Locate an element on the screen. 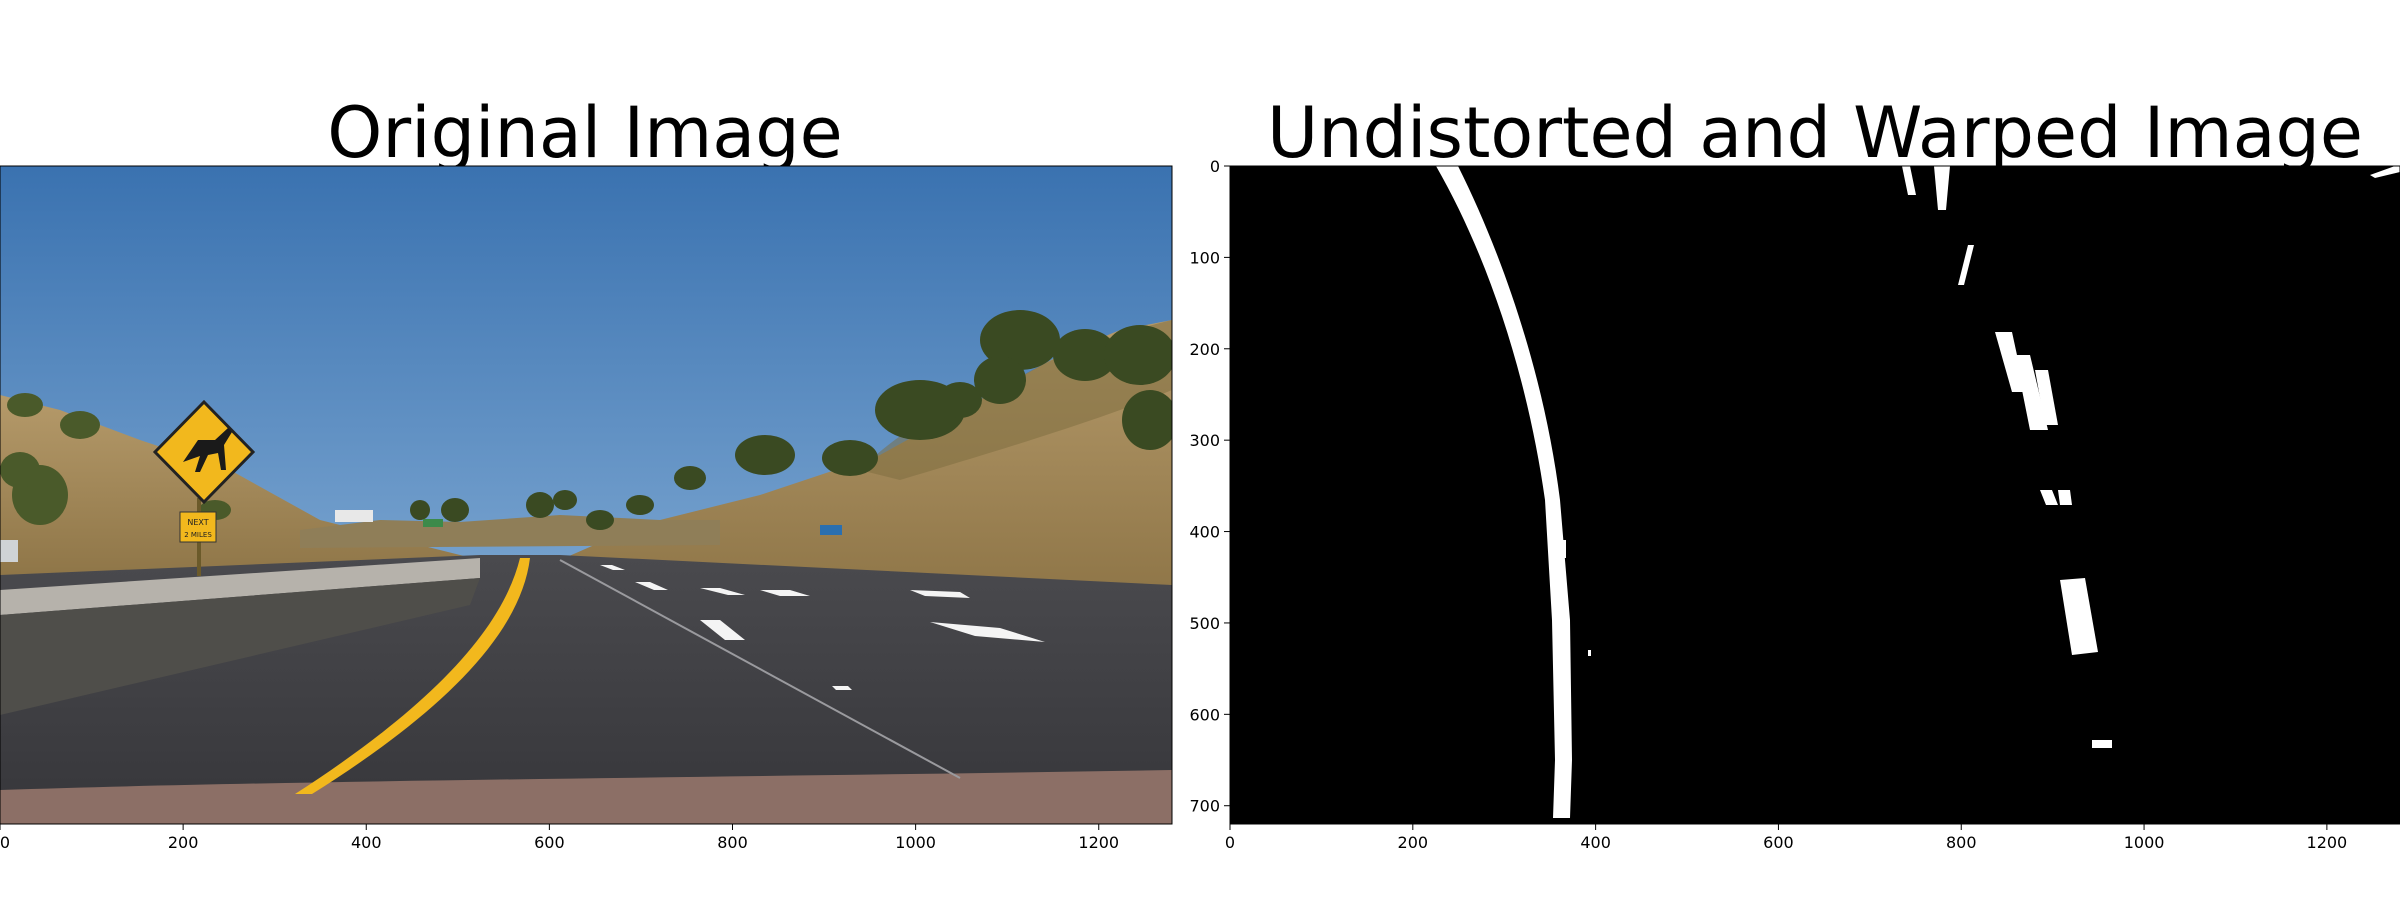  deer-crossing-sign: NEXT 2 MILES is located at coordinates (204, 487).